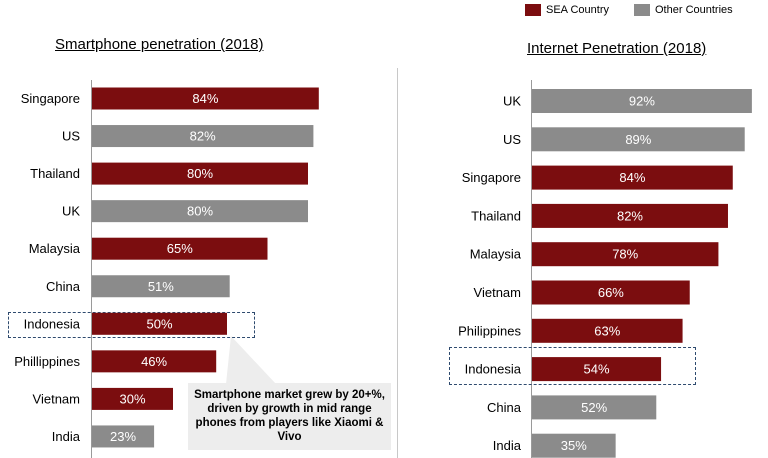 The image size is (768, 458). What do you see at coordinates (491, 177) in the screenshot?
I see `internet-category-label: Singapore` at bounding box center [491, 177].